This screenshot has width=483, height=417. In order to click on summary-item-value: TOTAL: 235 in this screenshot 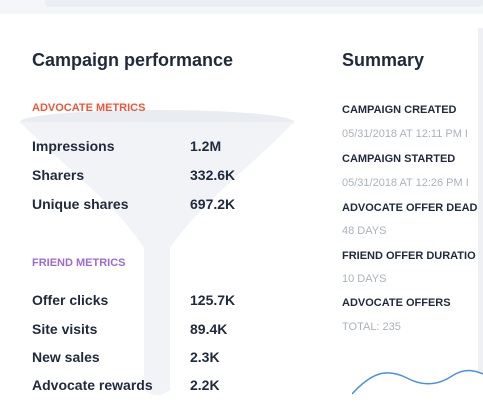, I will do `click(371, 327)`.